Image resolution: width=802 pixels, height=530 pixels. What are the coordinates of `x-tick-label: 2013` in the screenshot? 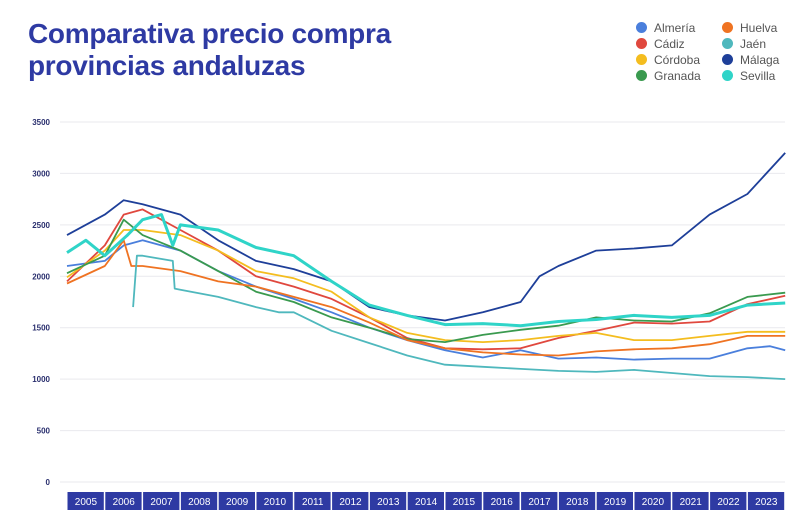 It's located at (388, 502).